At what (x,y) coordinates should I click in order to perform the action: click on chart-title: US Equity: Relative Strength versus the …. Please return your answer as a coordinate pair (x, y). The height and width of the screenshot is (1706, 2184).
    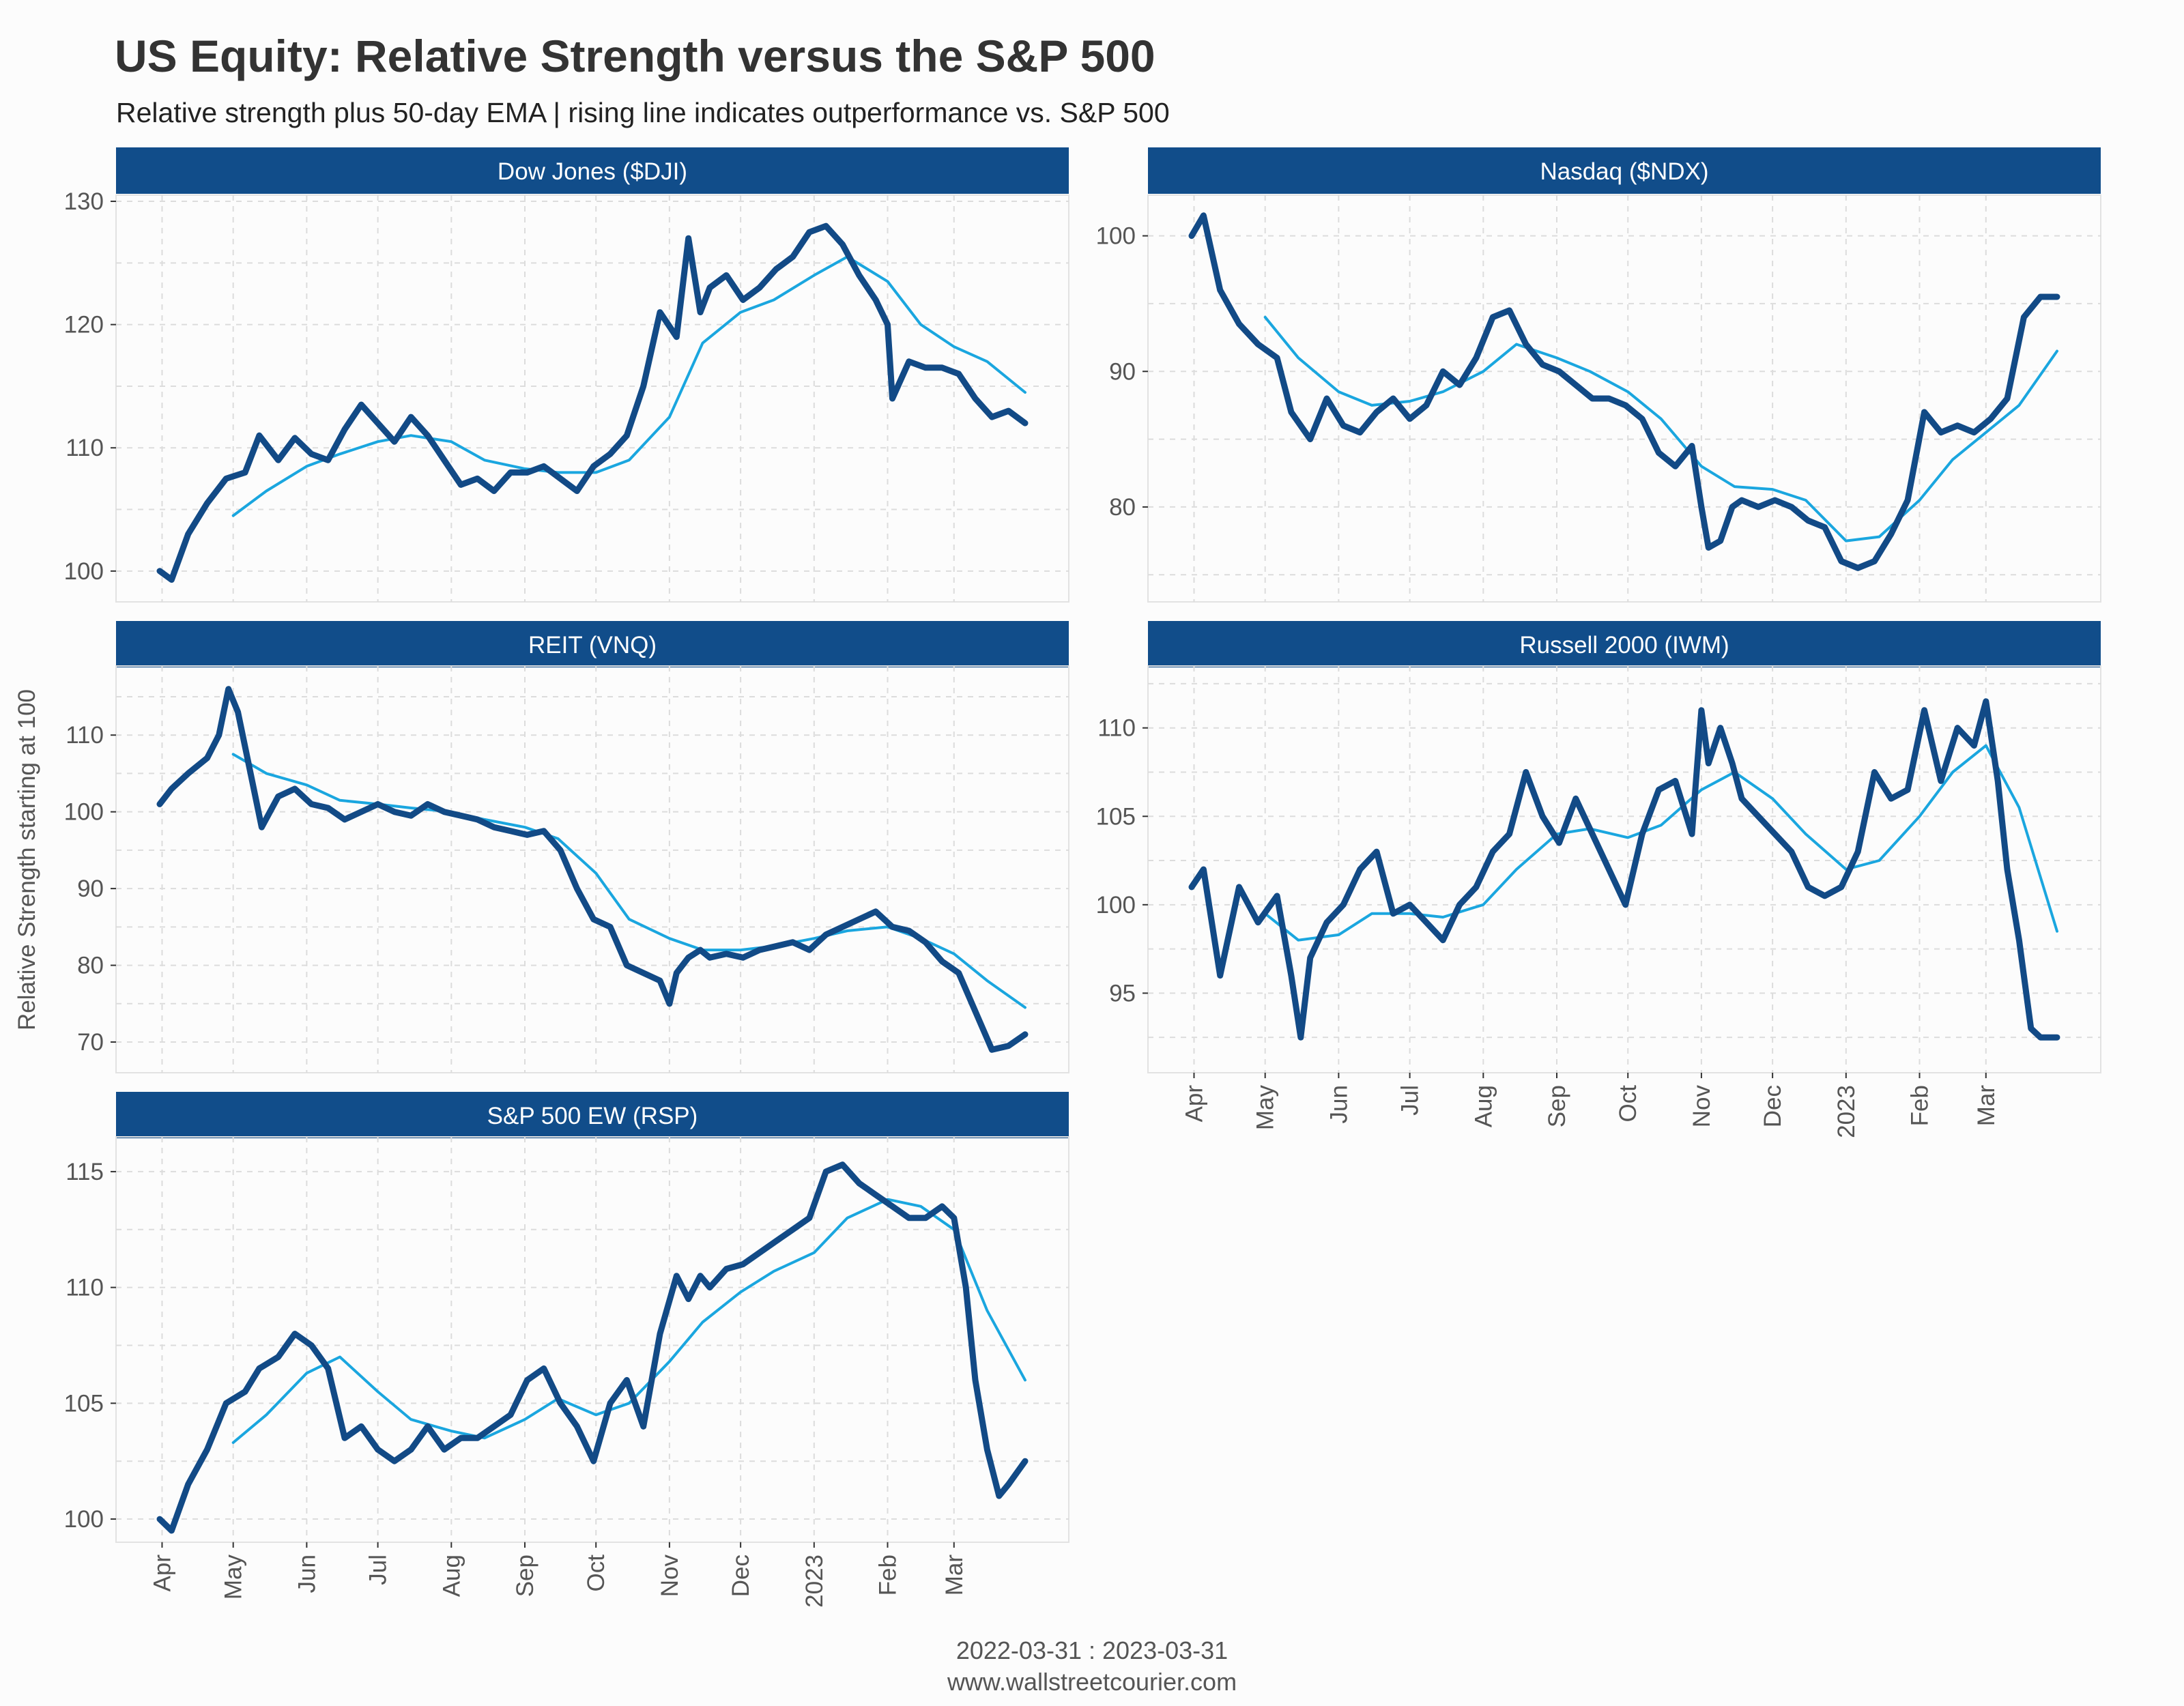
    Looking at the image, I should click on (635, 56).